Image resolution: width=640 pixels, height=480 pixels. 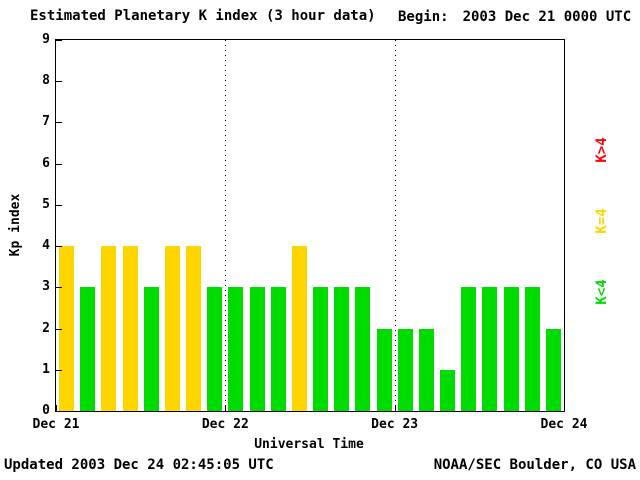 What do you see at coordinates (46, 81) in the screenshot?
I see `y-tick-label: 8` at bounding box center [46, 81].